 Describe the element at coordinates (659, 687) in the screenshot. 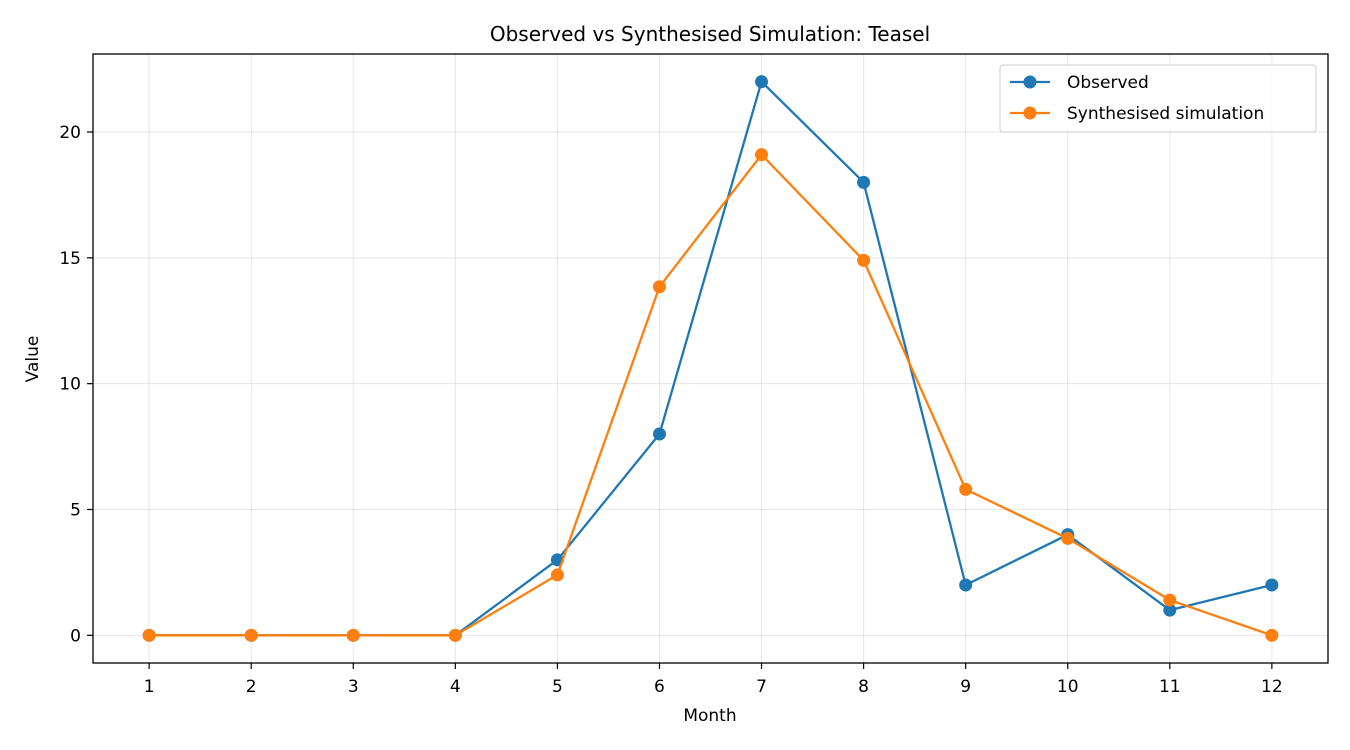

I see `x-tick-label: 6` at that location.